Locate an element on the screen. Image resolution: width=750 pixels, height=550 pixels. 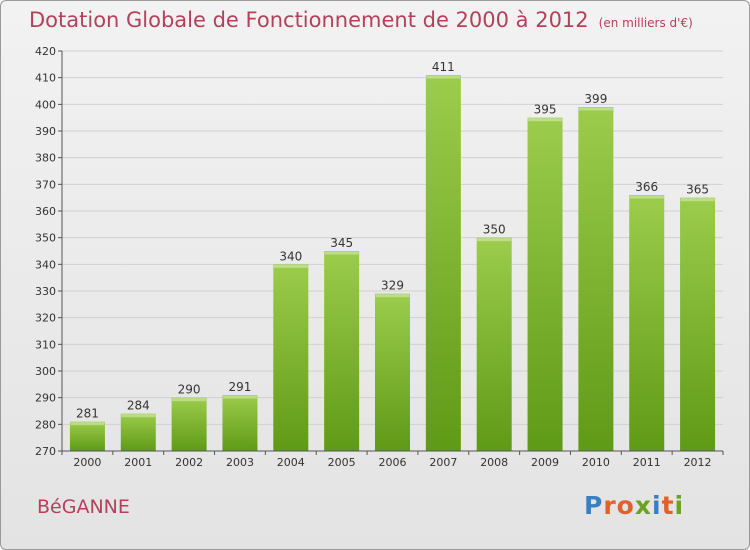
x-tick-label: 2008 is located at coordinates (494, 462).